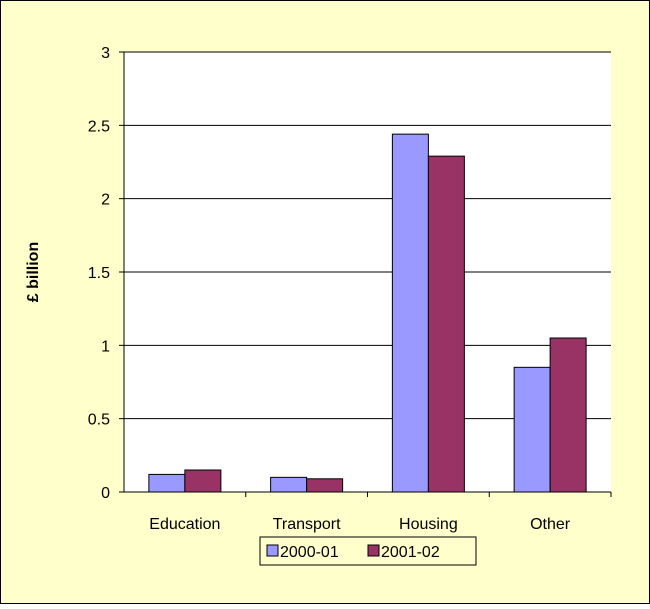 This screenshot has width=650, height=609. I want to click on y-tick-labels: 0 0.5 1 1.5 2 2.5 3, so click(99, 273).